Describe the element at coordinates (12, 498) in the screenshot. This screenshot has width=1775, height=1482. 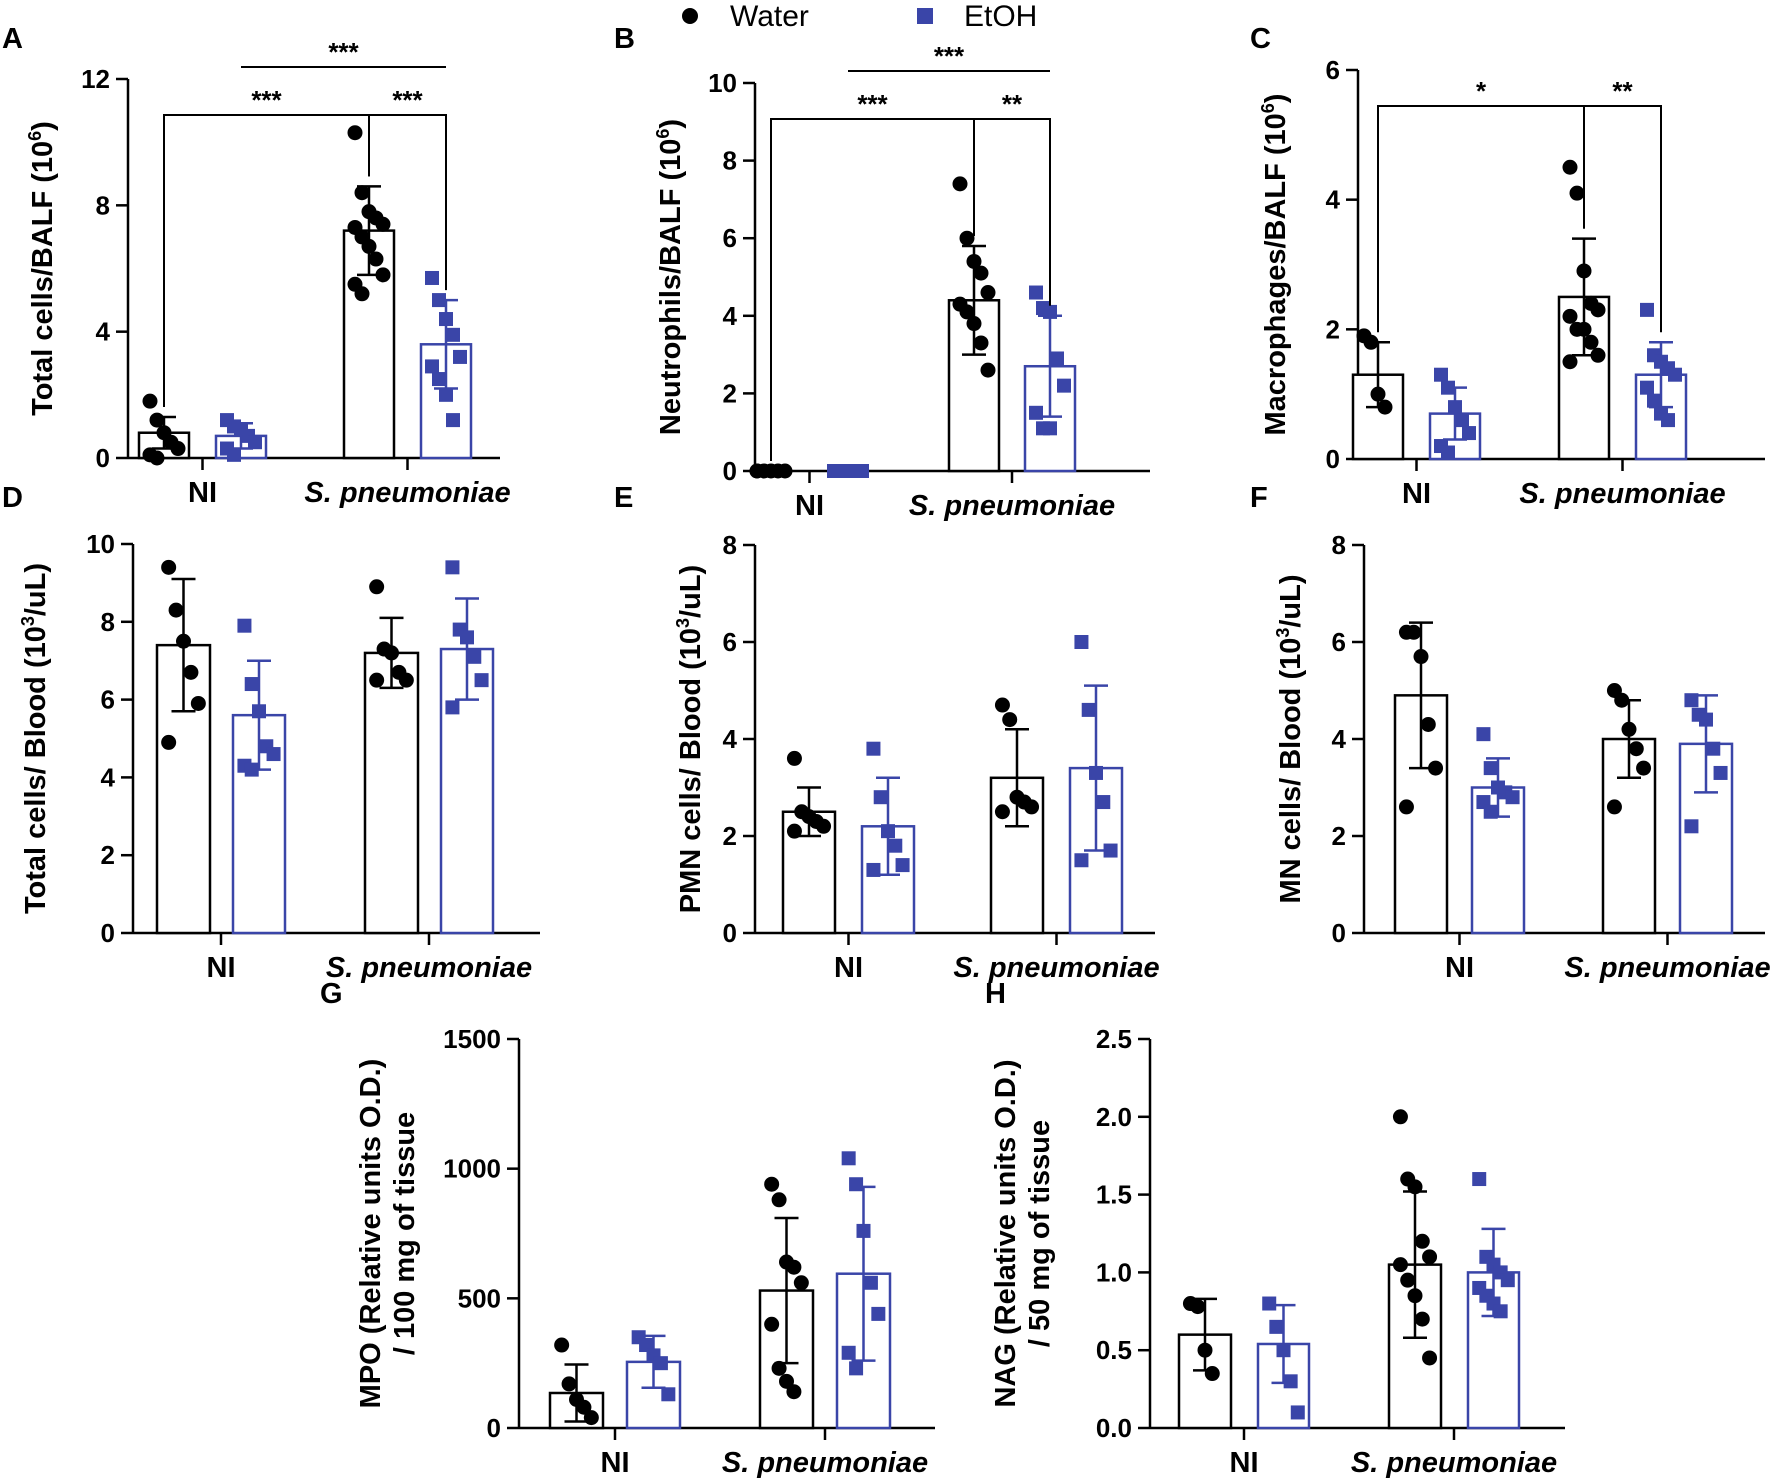
I see `panel-letter-d: D` at that location.